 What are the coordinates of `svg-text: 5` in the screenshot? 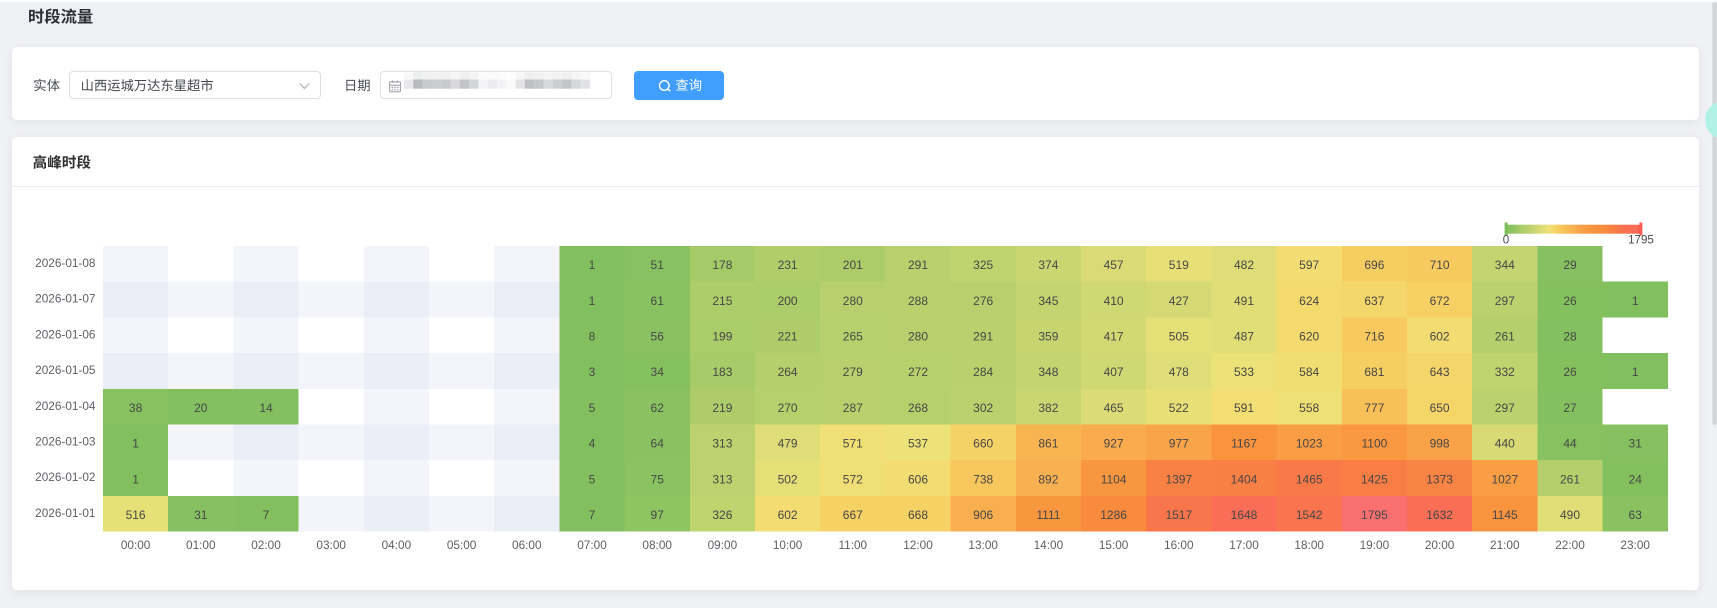 It's located at (592, 408).